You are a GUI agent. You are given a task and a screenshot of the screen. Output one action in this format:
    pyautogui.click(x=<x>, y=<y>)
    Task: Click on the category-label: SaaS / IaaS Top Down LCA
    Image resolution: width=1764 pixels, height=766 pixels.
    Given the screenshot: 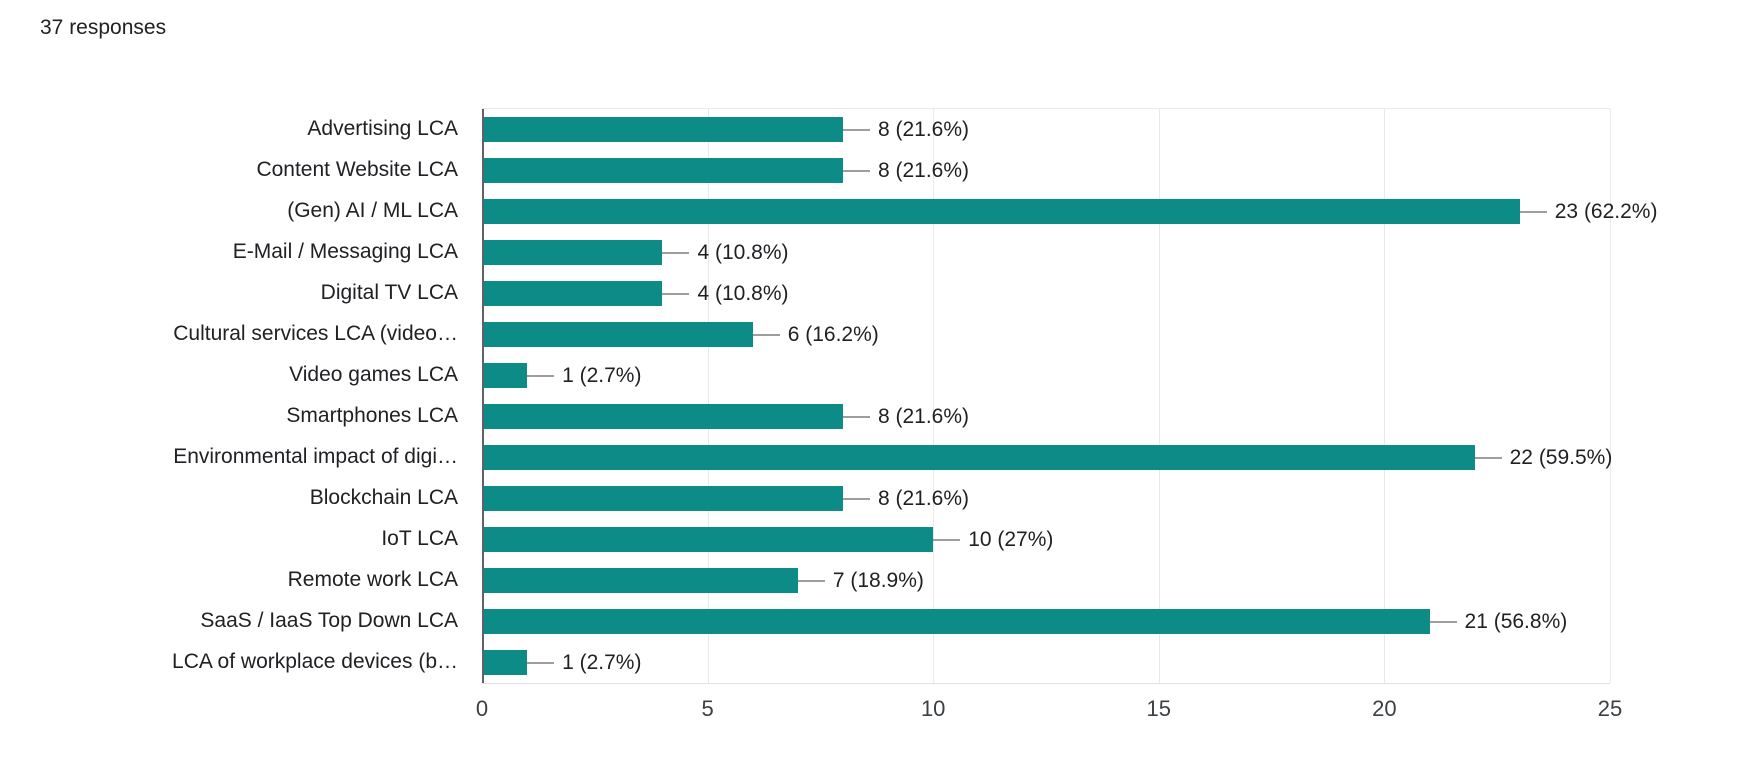 What is the action you would take?
    pyautogui.click(x=329, y=620)
    